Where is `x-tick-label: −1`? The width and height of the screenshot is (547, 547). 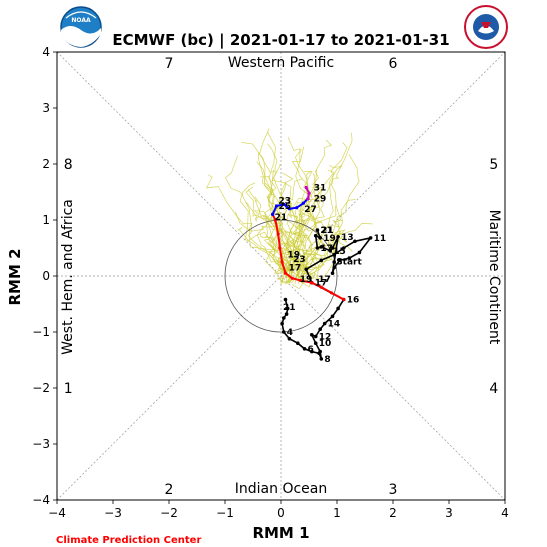 x-tick-label: −1 is located at coordinates (225, 513).